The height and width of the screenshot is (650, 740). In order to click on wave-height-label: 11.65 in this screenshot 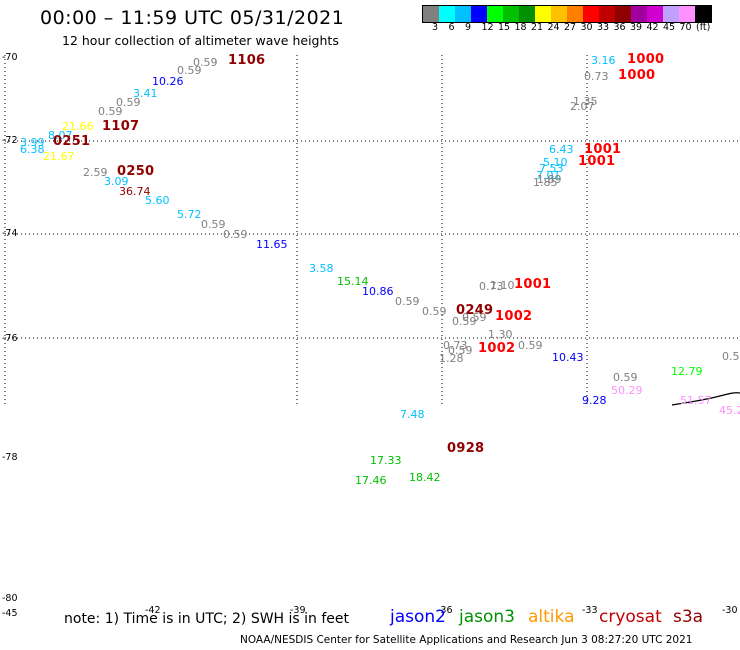, I will do `click(272, 244)`.